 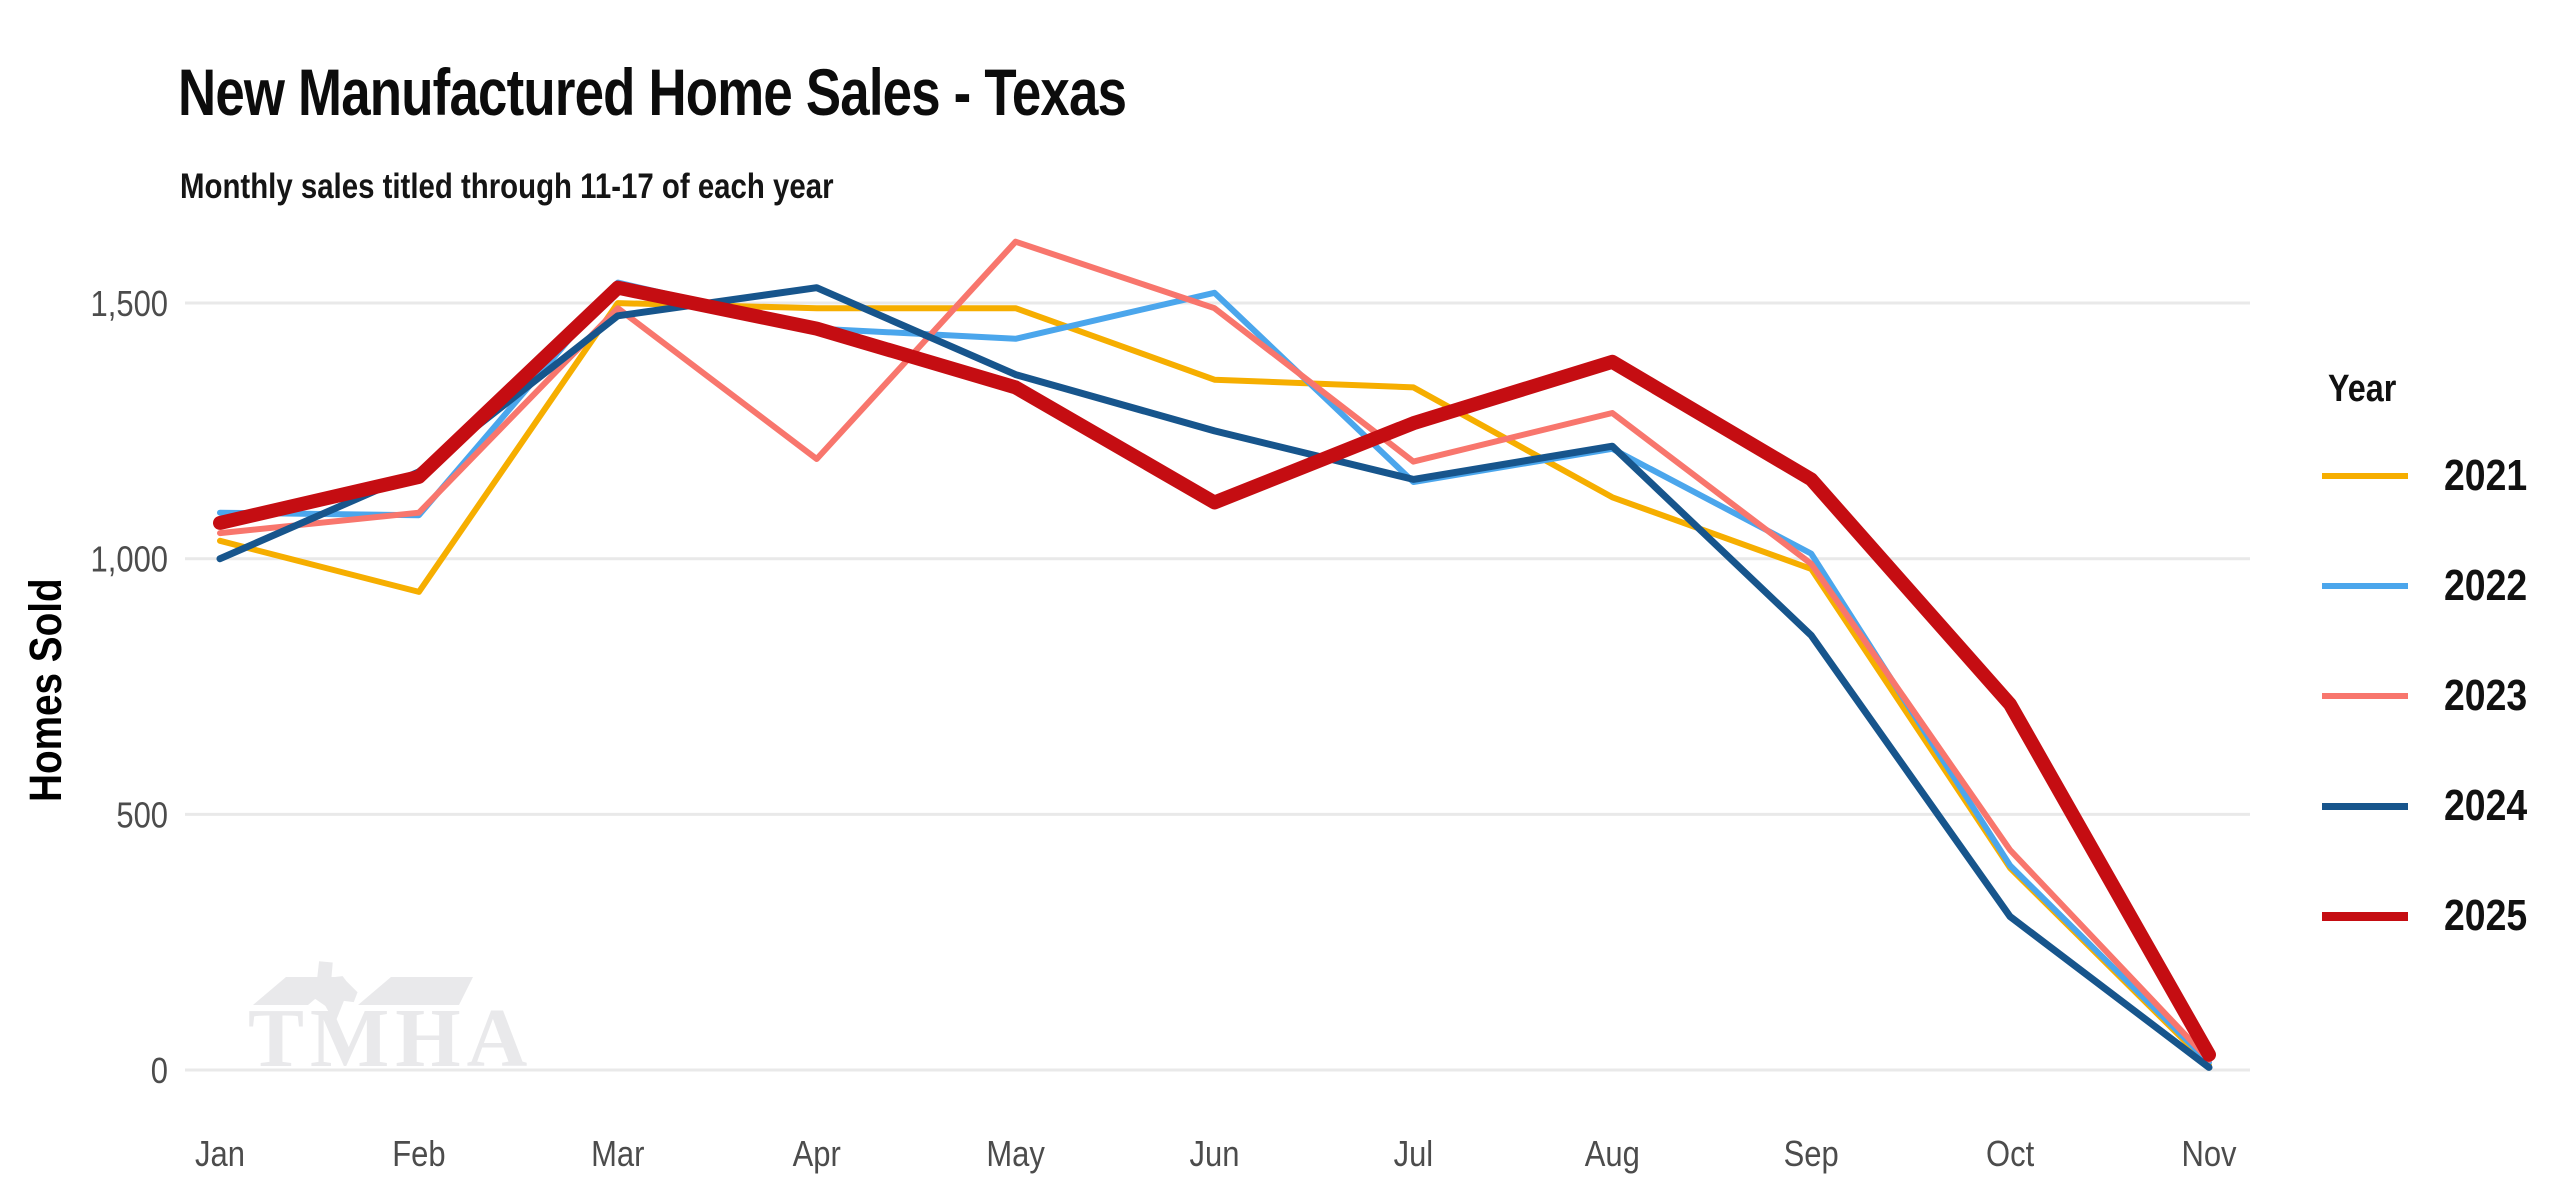 What do you see at coordinates (2365, 696) in the screenshot?
I see `legend-swatch-2023` at bounding box center [2365, 696].